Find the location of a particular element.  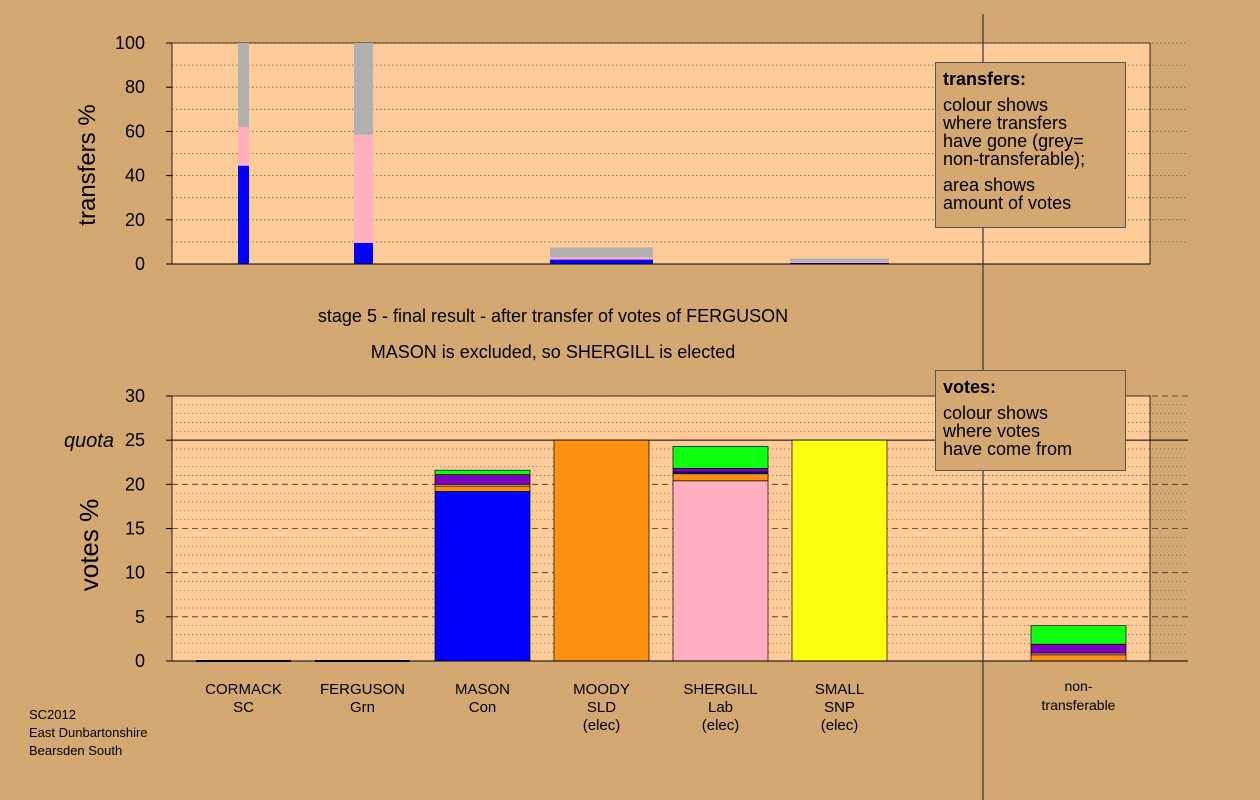

y-tick-label: 5 is located at coordinates (140, 617).